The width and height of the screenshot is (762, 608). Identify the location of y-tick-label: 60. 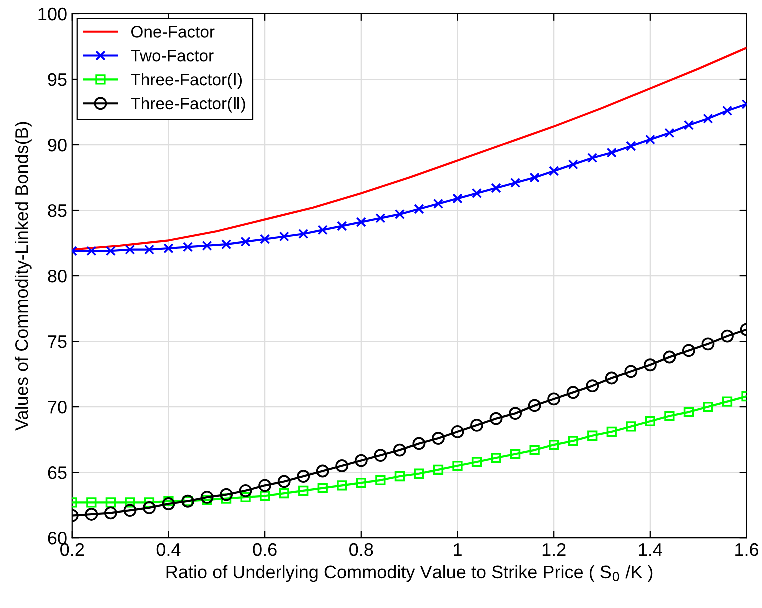
(57, 538).